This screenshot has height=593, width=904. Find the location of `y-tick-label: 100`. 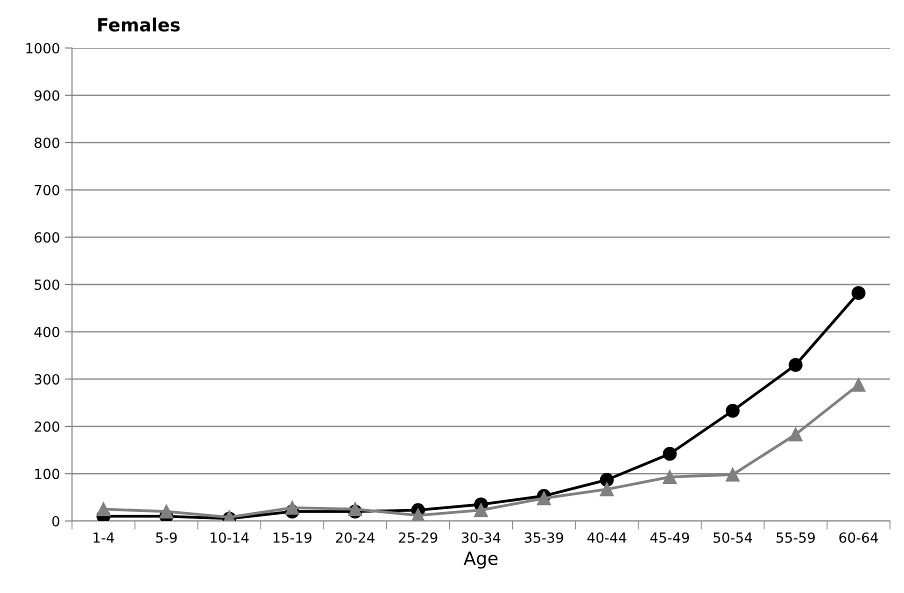

y-tick-label: 100 is located at coordinates (47, 474).